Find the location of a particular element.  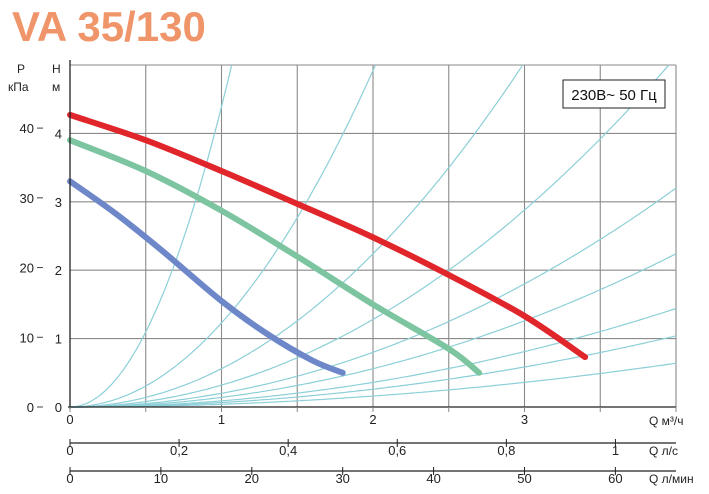

x-tick-label-ls: 0 is located at coordinates (69, 450).